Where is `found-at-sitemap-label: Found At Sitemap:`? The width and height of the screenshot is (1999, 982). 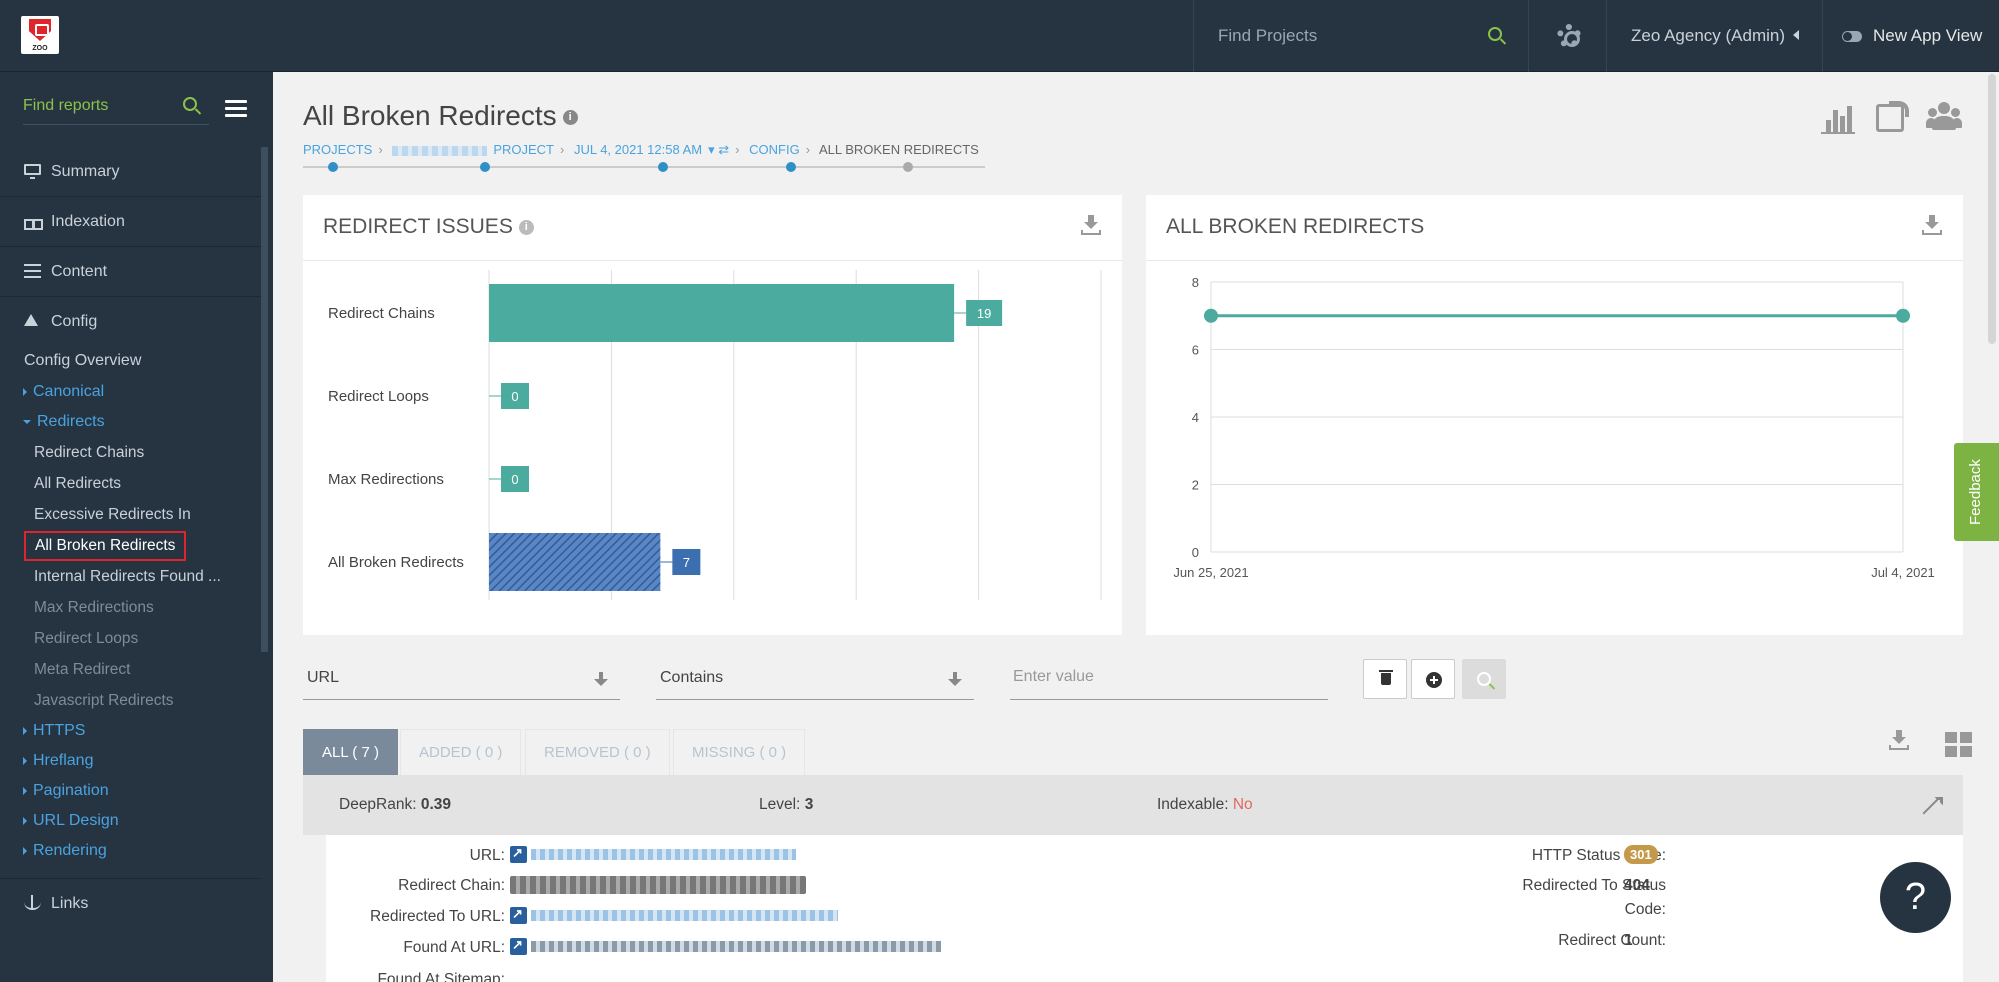
found-at-sitemap-label: Found At Sitemap: is located at coordinates (441, 976).